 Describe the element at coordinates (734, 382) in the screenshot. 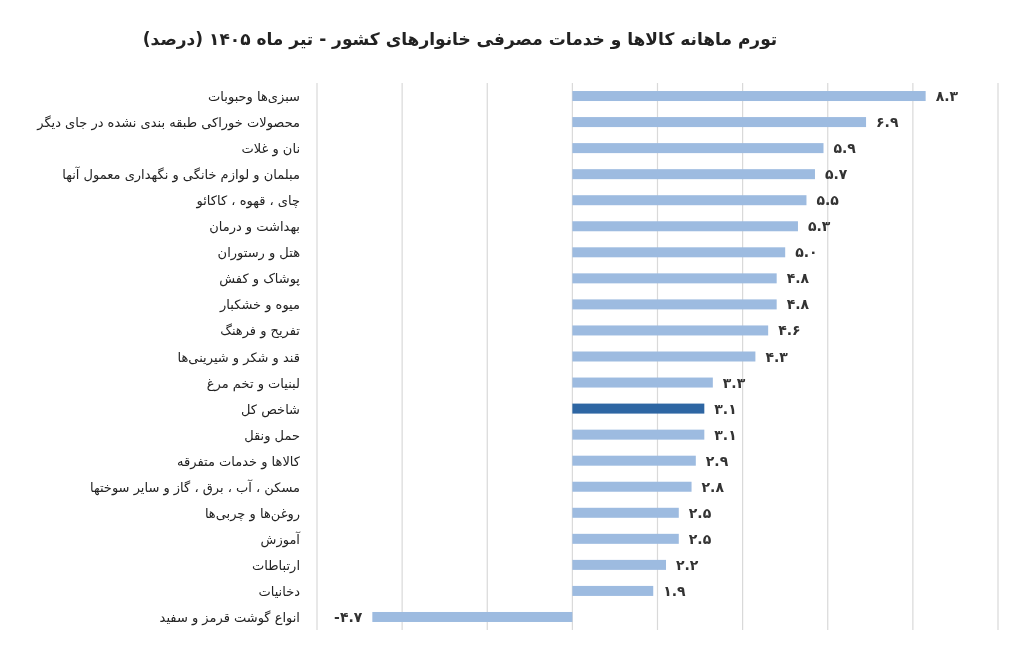

I see `data-label: ۳.۳` at that location.